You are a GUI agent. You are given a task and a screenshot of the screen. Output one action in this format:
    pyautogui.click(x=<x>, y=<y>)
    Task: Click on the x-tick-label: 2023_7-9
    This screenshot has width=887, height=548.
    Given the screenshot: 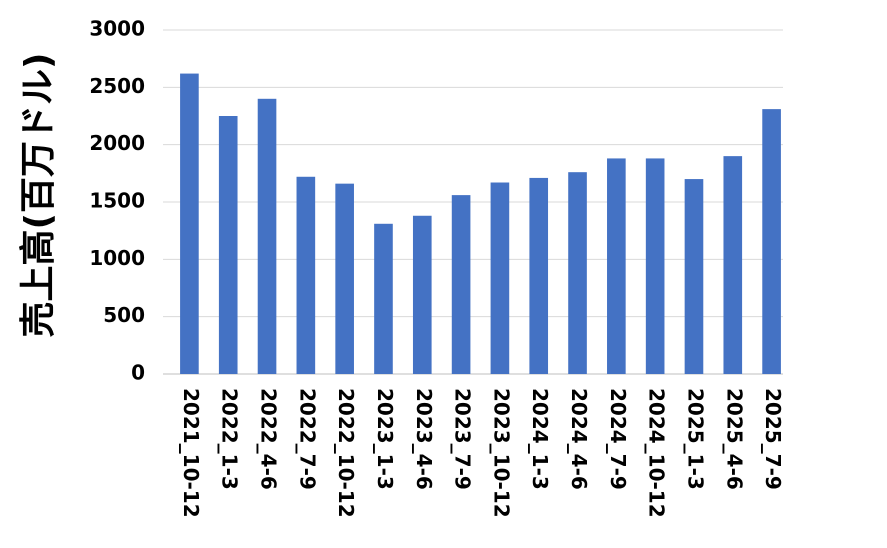 What is the action you would take?
    pyautogui.click(x=463, y=439)
    